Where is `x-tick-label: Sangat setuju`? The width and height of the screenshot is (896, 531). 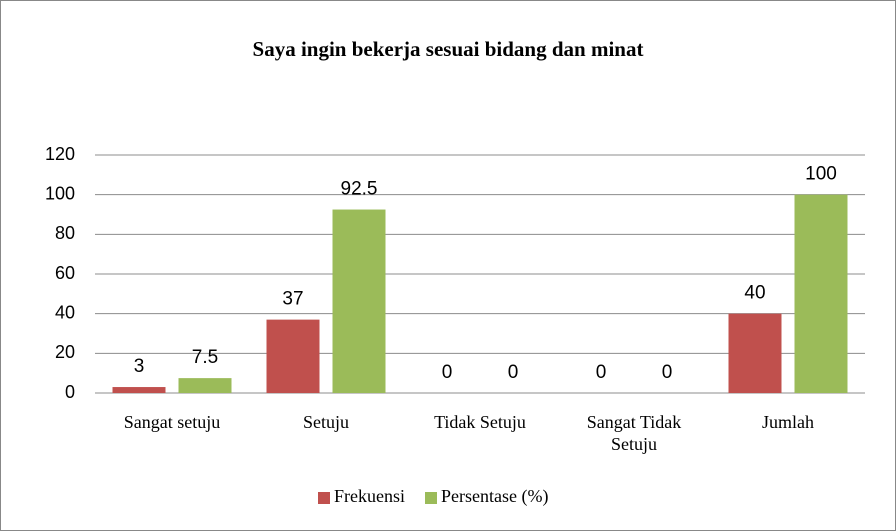
x-tick-label: Sangat setuju is located at coordinates (172, 422).